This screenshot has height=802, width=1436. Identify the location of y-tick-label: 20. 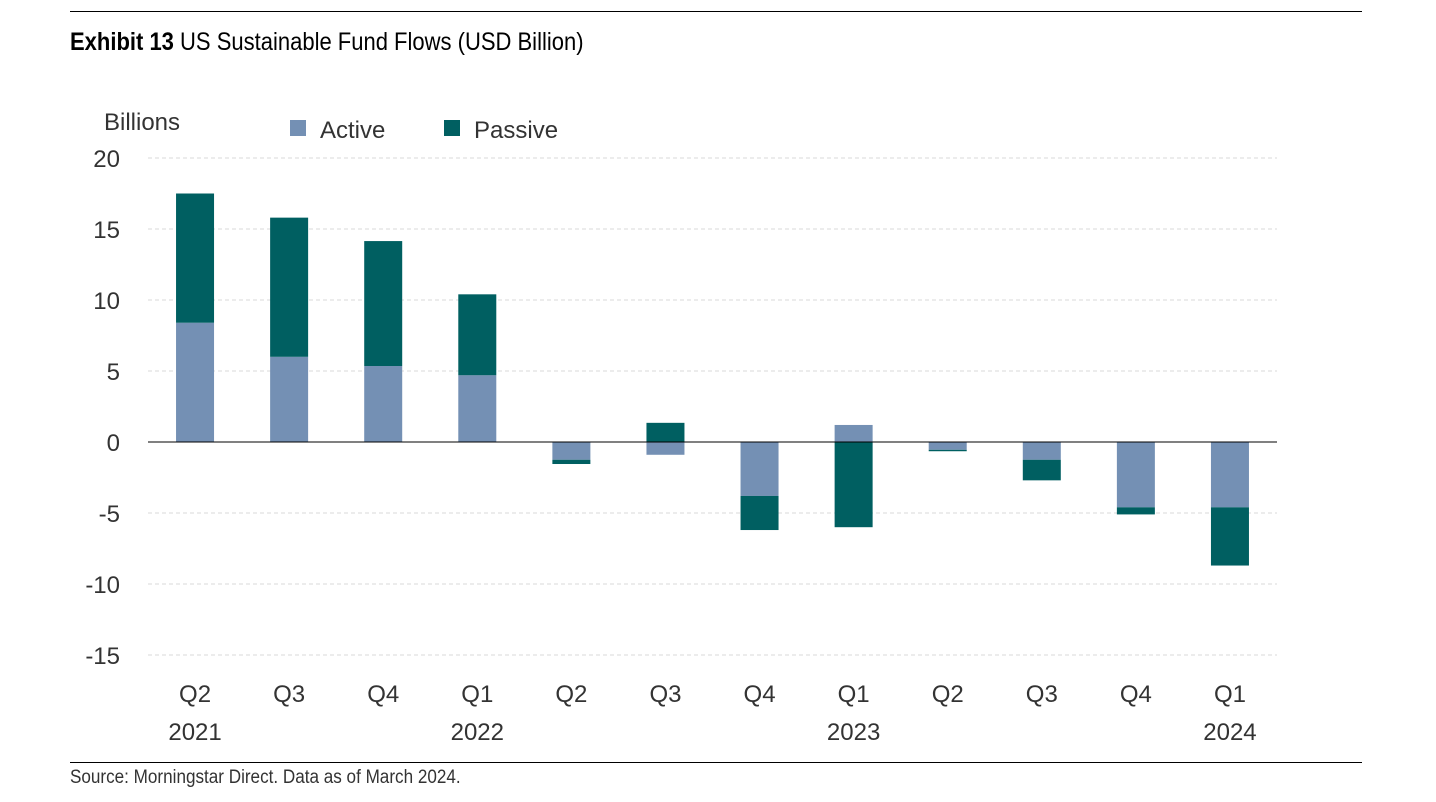
(106, 159).